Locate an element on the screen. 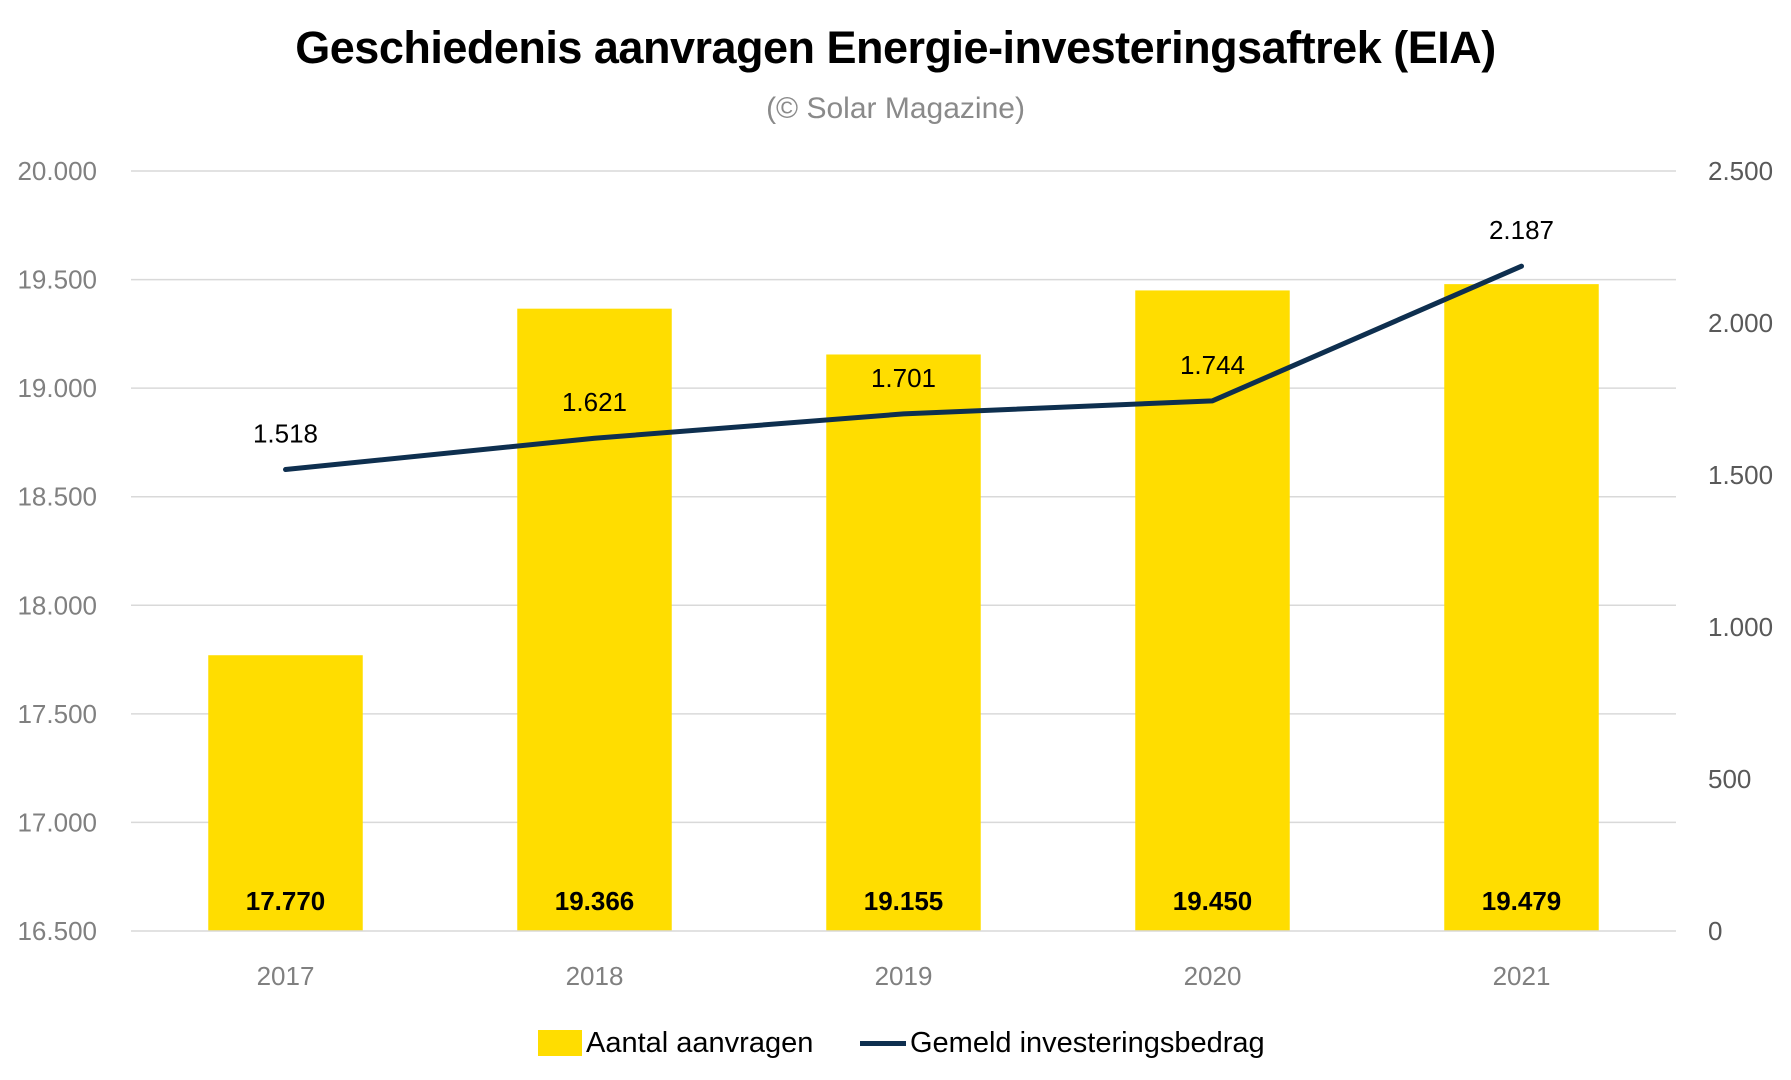 The width and height of the screenshot is (1791, 1080). line-value-label: 1.518 is located at coordinates (285, 434).